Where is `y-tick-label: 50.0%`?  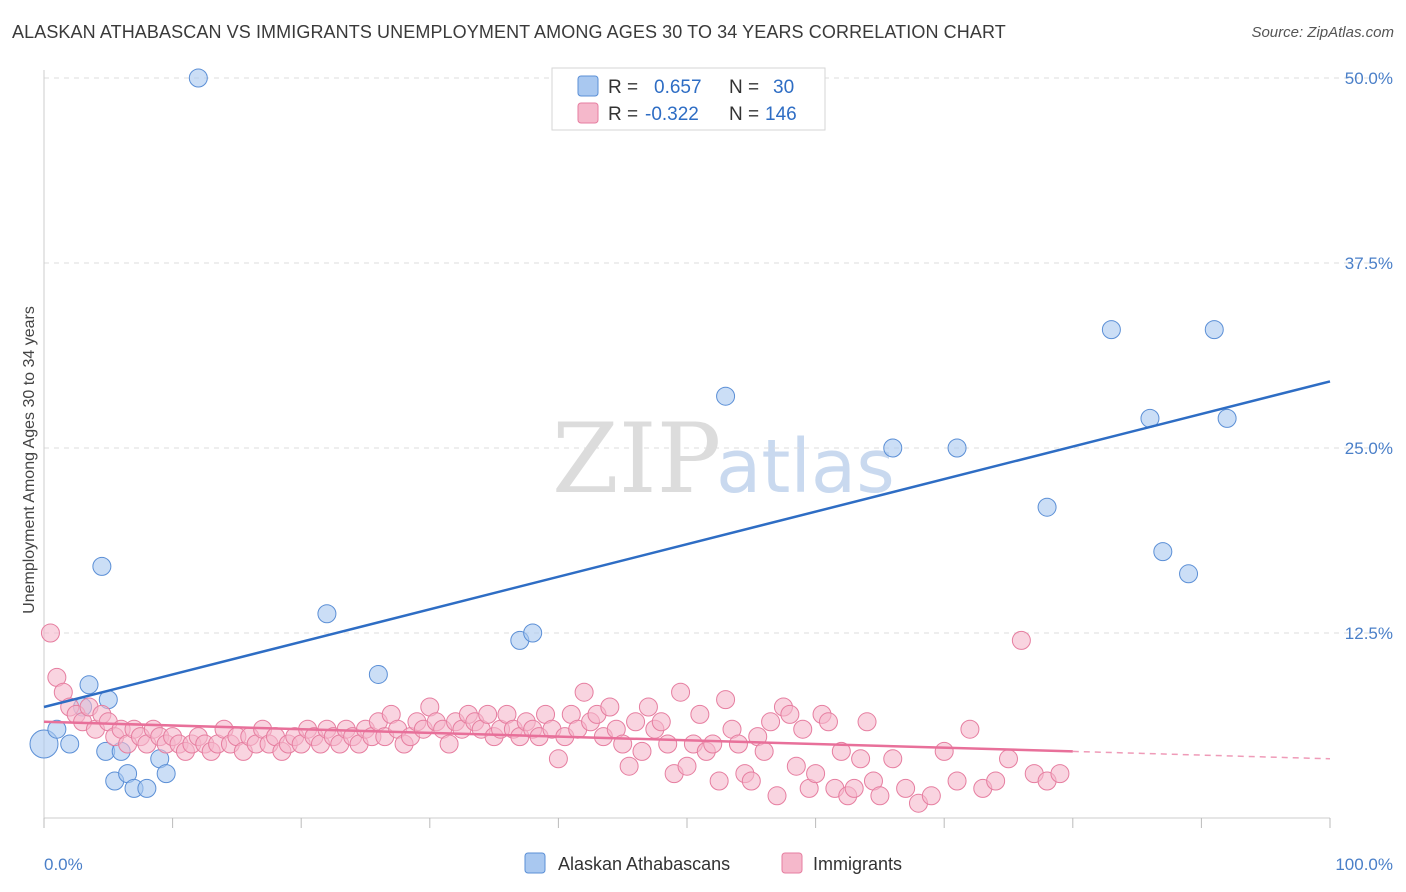
y-tick-label: 50.0% is located at coordinates (1369, 78).